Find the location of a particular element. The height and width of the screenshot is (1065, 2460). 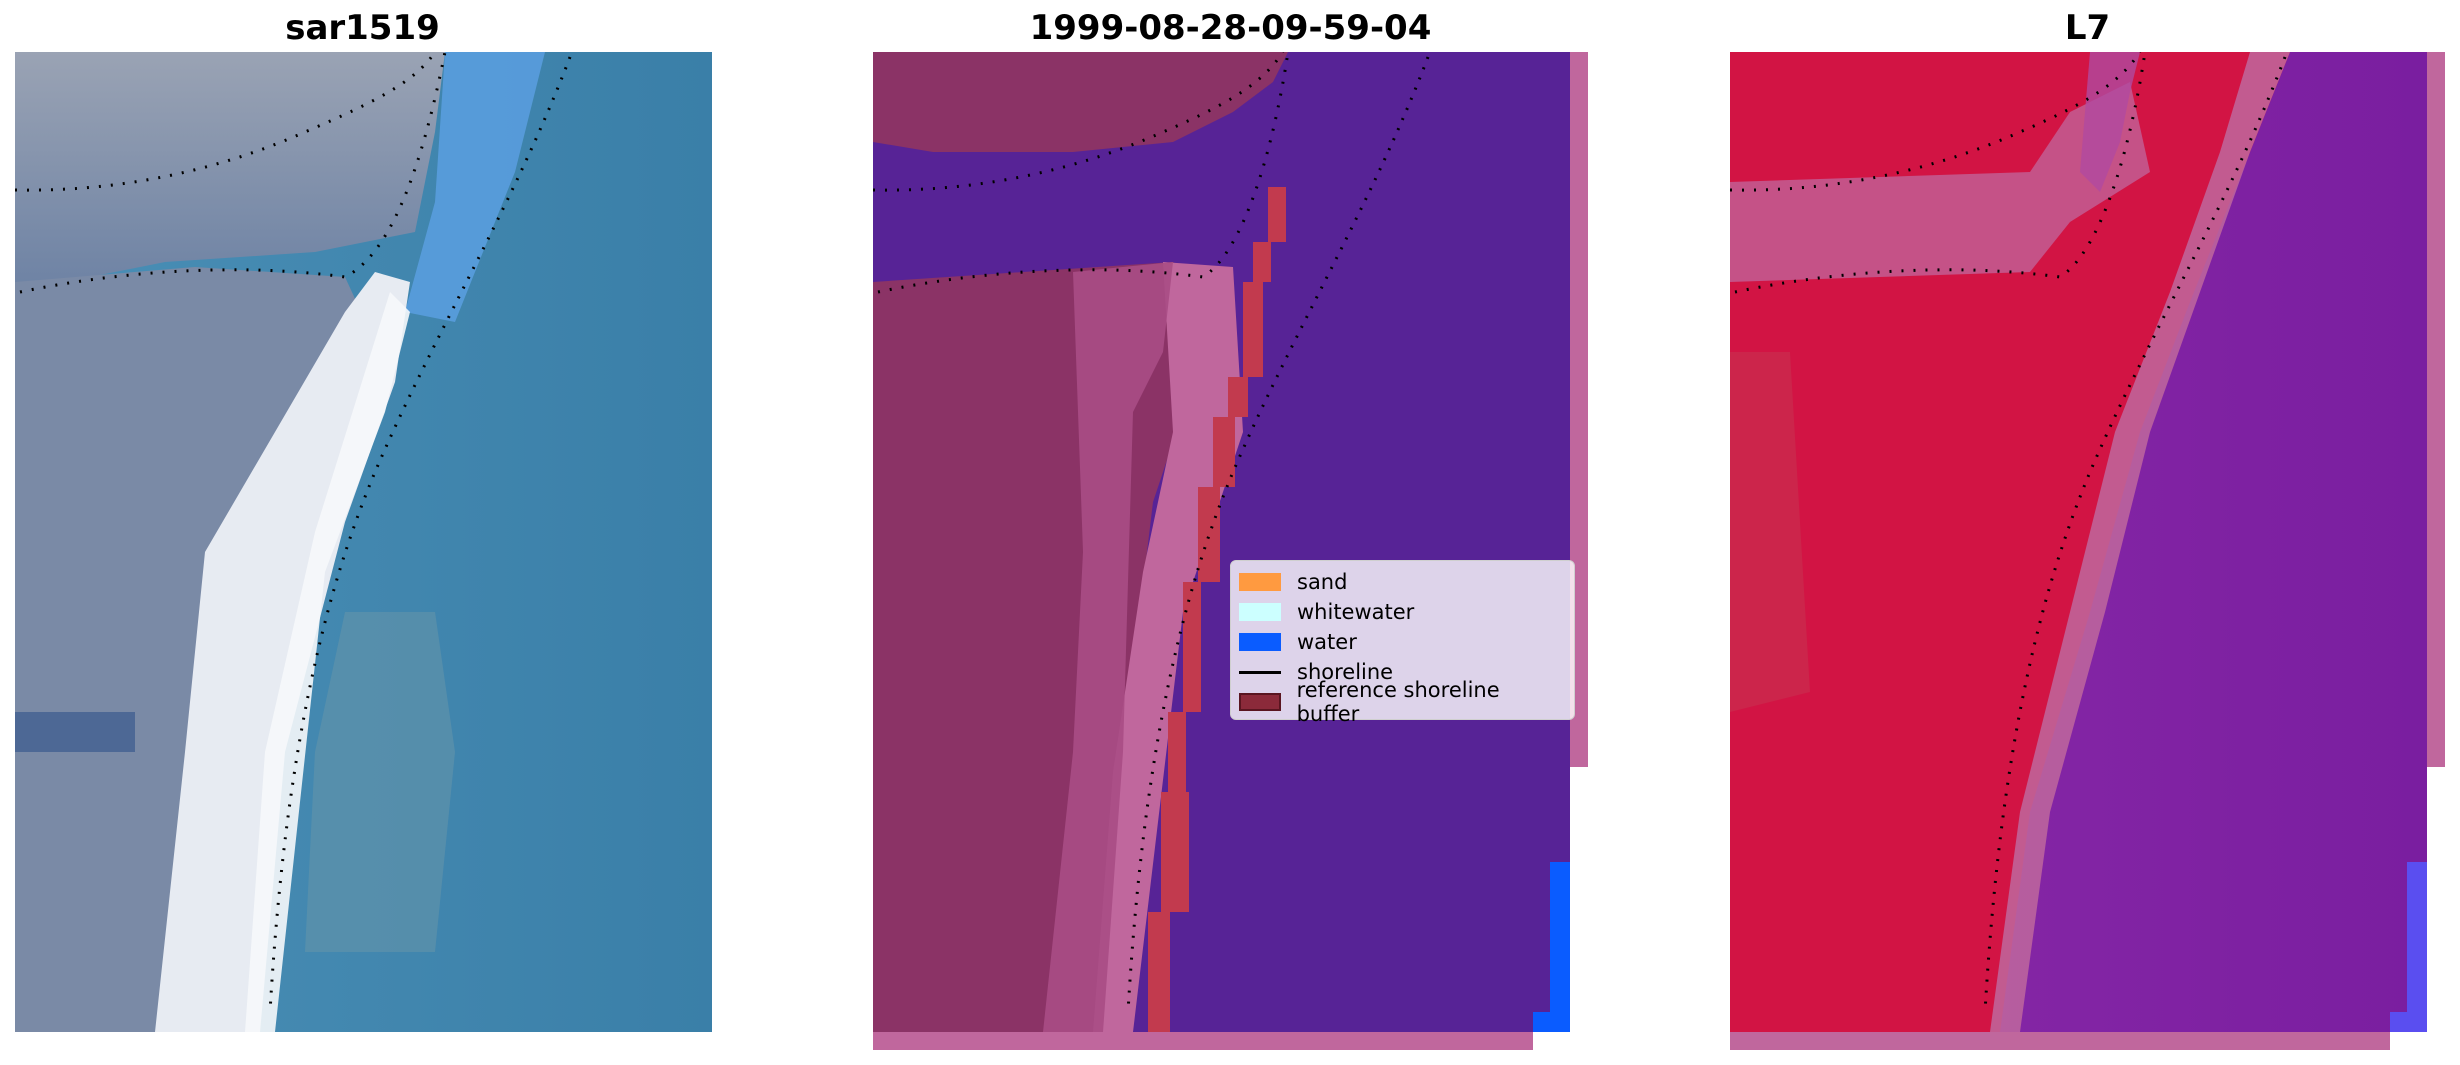

panel-title-right: L7 is located at coordinates (2087, 28).